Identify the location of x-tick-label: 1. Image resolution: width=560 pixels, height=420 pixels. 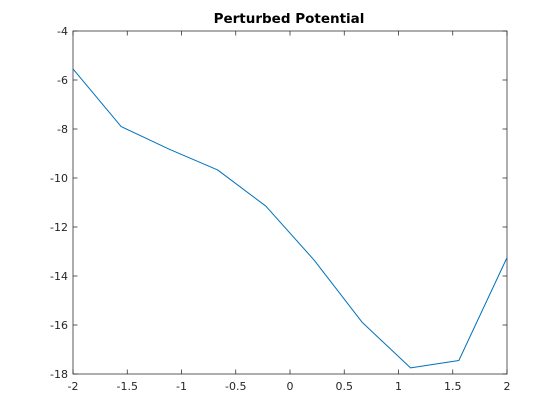
(398, 386).